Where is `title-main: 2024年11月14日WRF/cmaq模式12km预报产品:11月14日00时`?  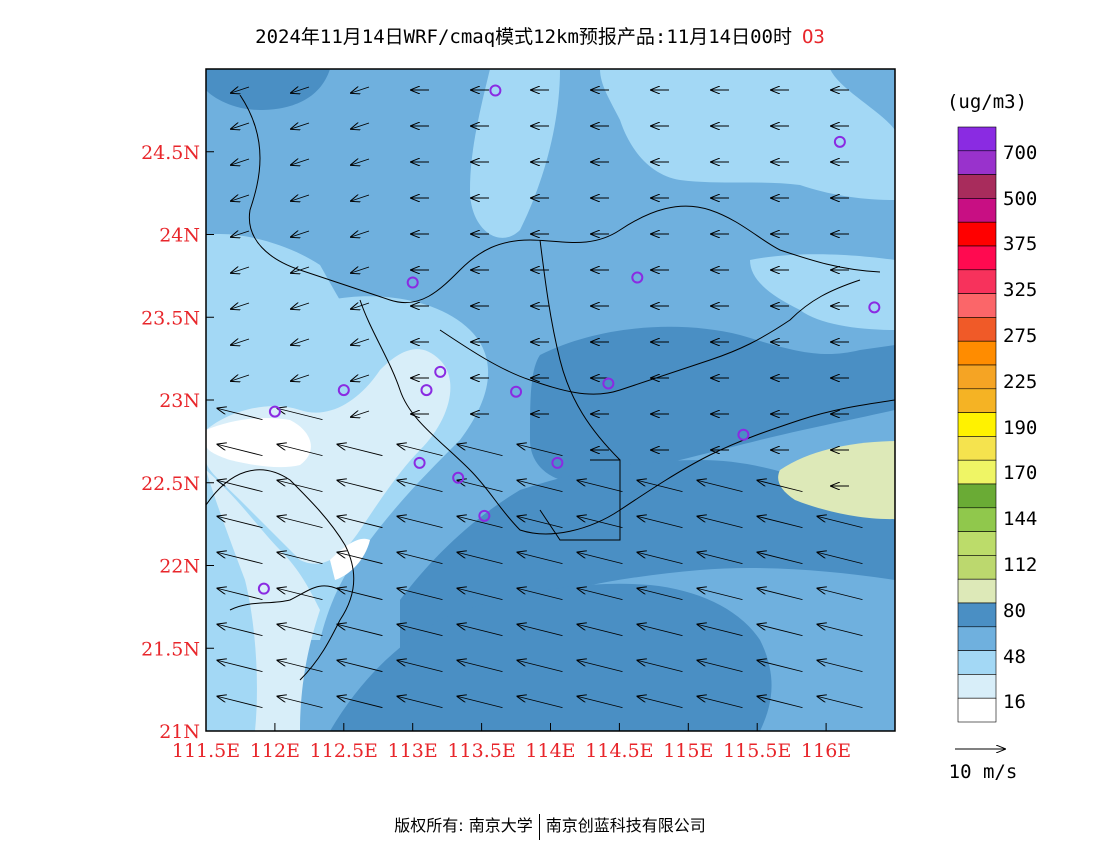 title-main: 2024年11月14日WRF/cmaq模式12km预报产品:11月14日00时 is located at coordinates (523, 37).